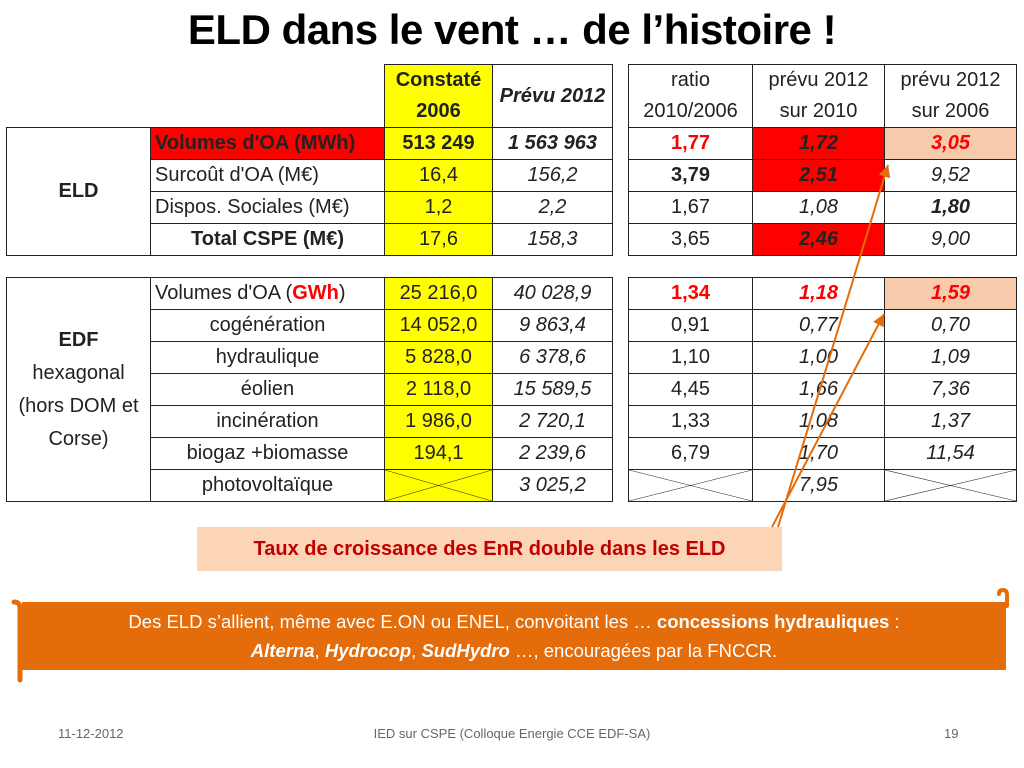 This screenshot has height=768, width=1024. Describe the element at coordinates (690, 325) in the screenshot. I see `value-ratio: 0,91` at that location.